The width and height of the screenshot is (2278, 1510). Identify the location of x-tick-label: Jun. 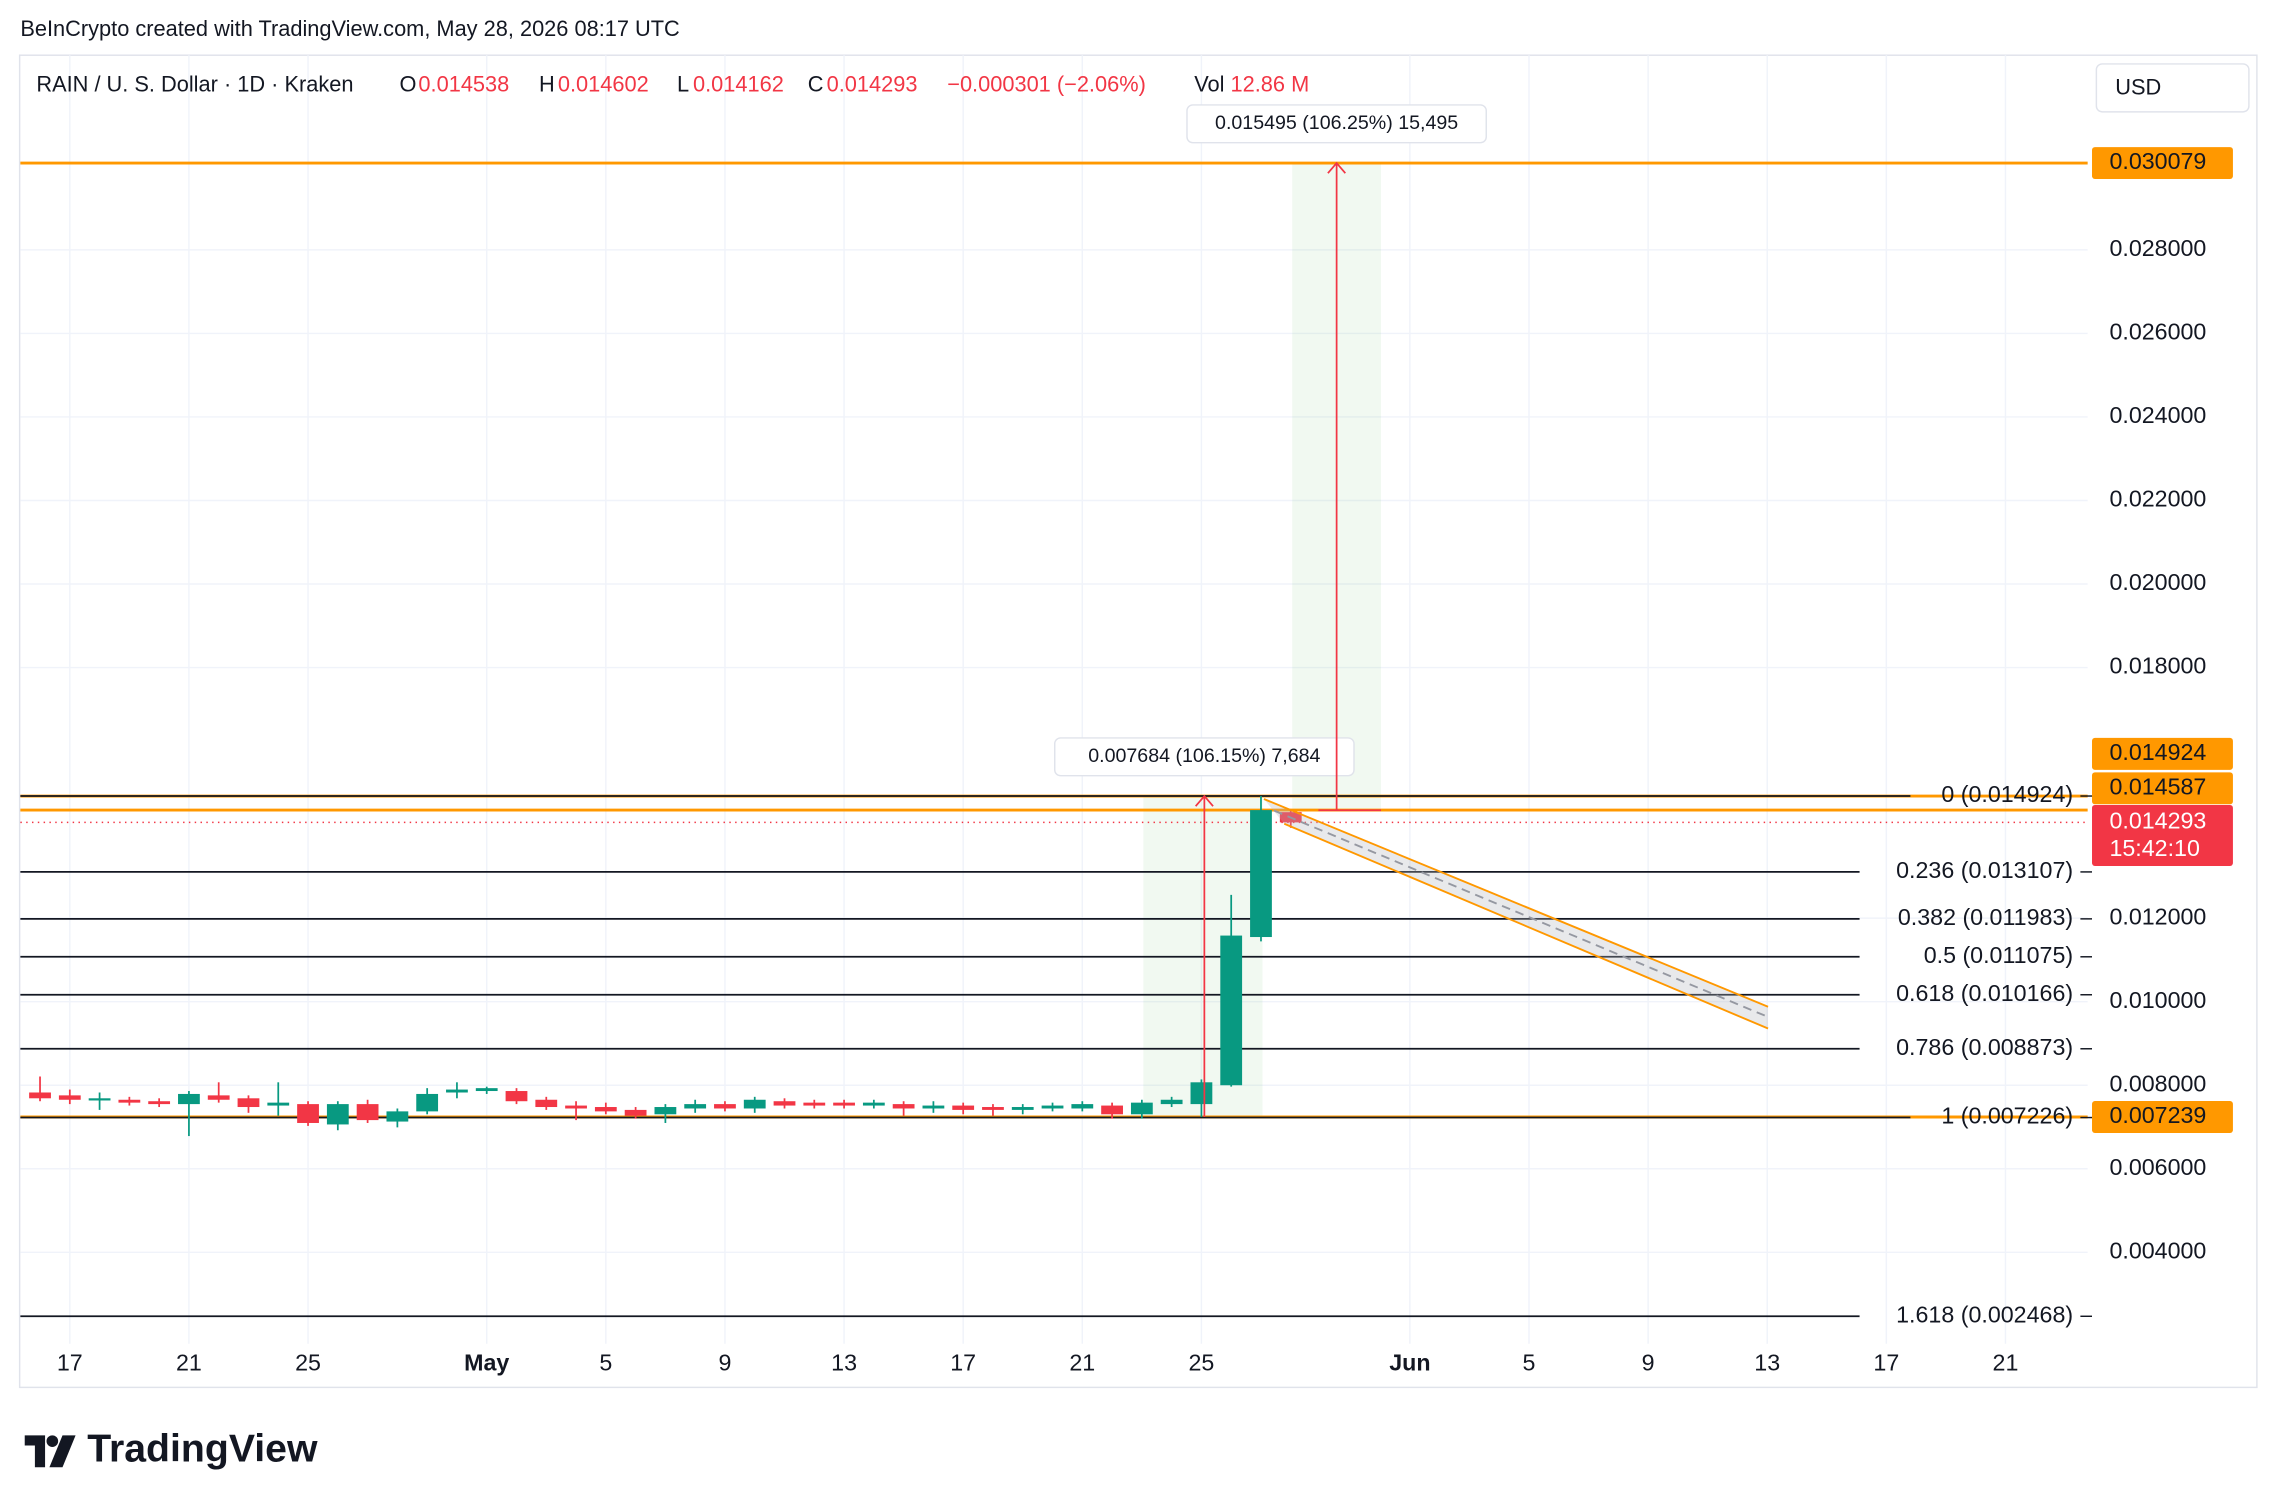
(1409, 1362).